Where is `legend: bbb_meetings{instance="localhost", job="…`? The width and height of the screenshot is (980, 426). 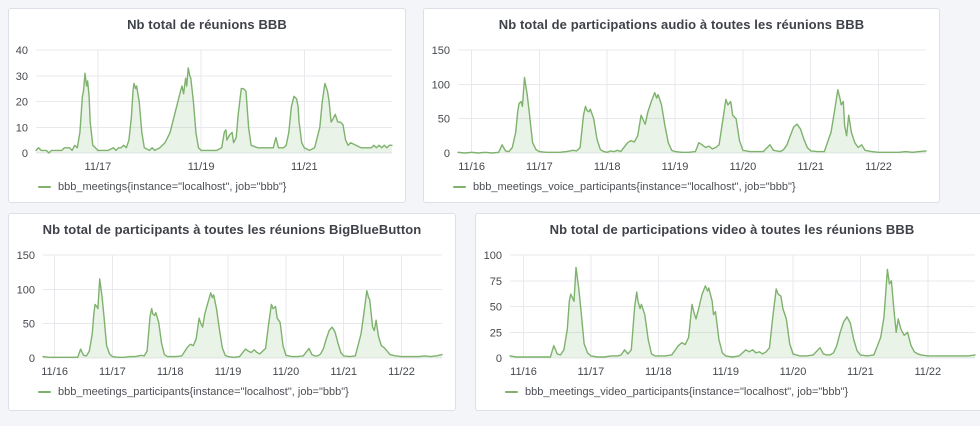 legend: bbb_meetings{instance="localhost", job="… is located at coordinates (162, 187).